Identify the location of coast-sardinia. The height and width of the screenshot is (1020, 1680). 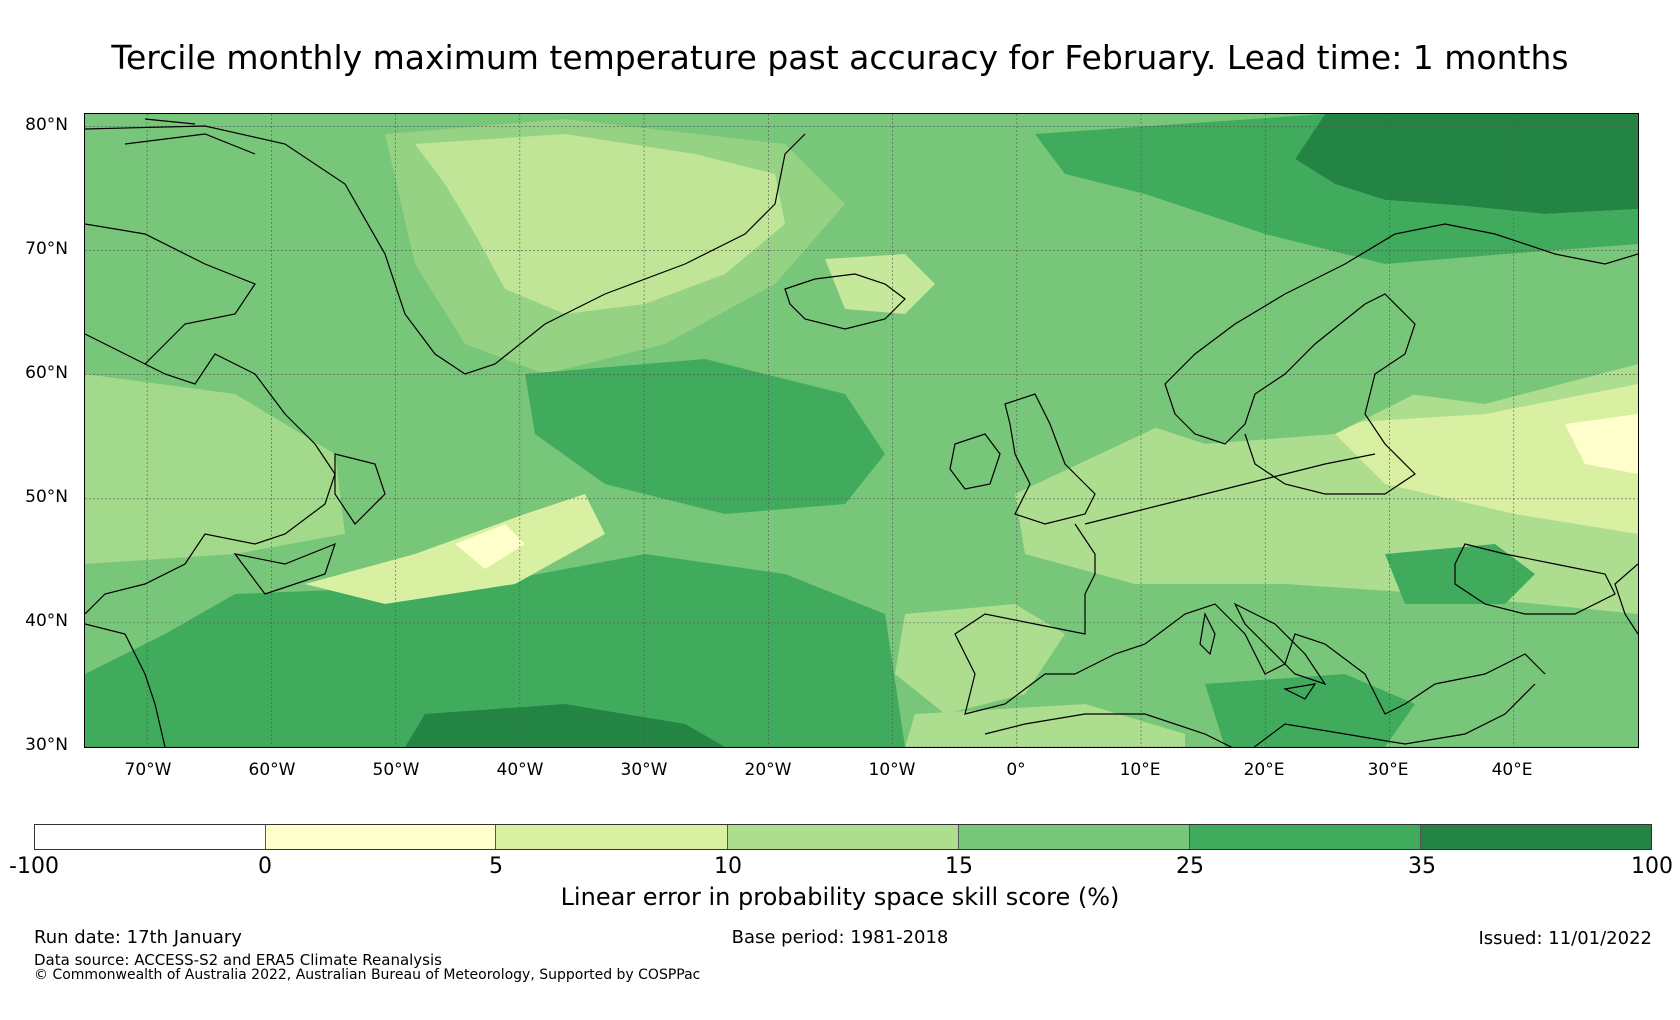
(1207, 634).